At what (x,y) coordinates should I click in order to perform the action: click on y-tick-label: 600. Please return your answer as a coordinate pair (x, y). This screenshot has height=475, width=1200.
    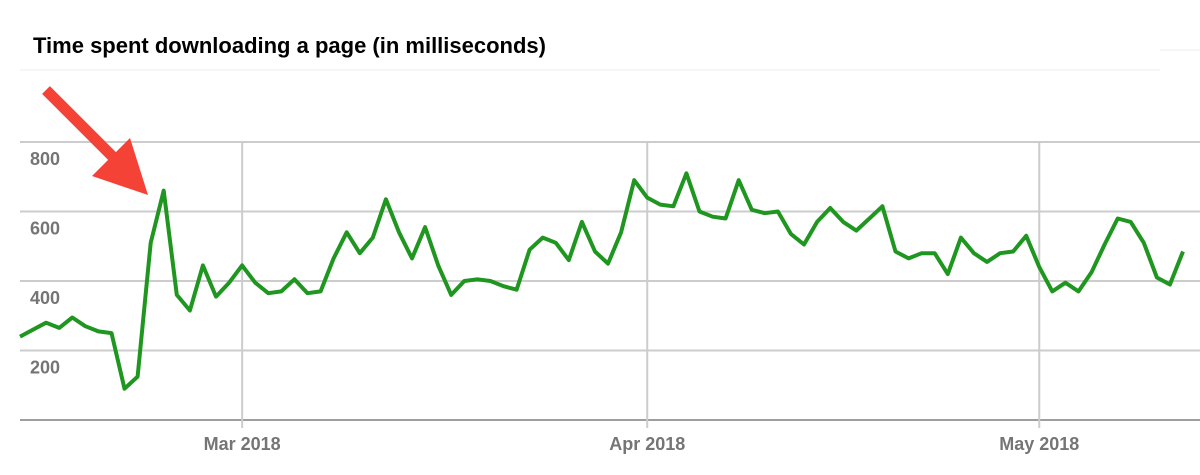
    Looking at the image, I should click on (45, 229).